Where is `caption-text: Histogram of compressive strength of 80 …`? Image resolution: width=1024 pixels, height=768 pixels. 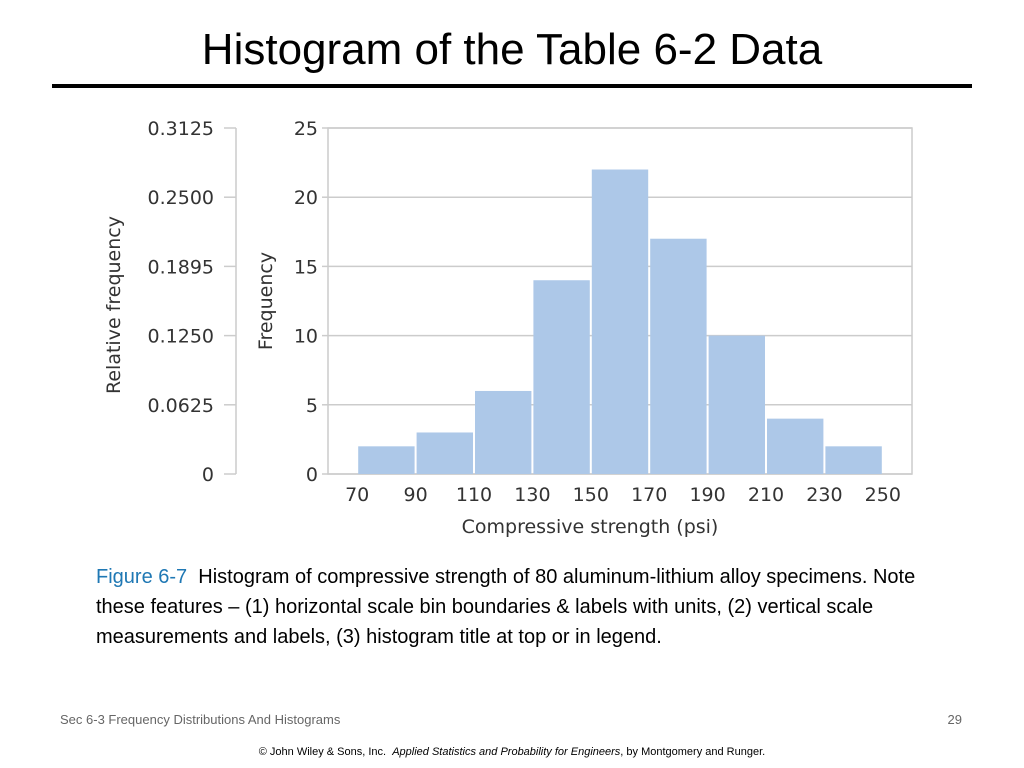 caption-text: Histogram of compressive strength of 80 … is located at coordinates (506, 607).